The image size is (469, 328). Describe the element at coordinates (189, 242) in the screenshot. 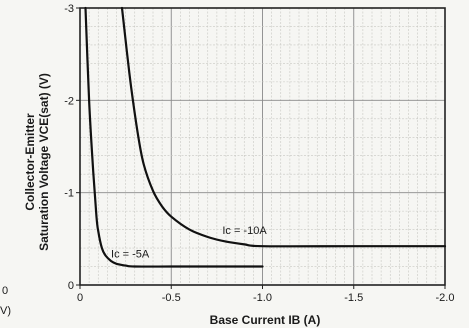

I see `annotations: Ic = -5A Ic = -10A` at that location.